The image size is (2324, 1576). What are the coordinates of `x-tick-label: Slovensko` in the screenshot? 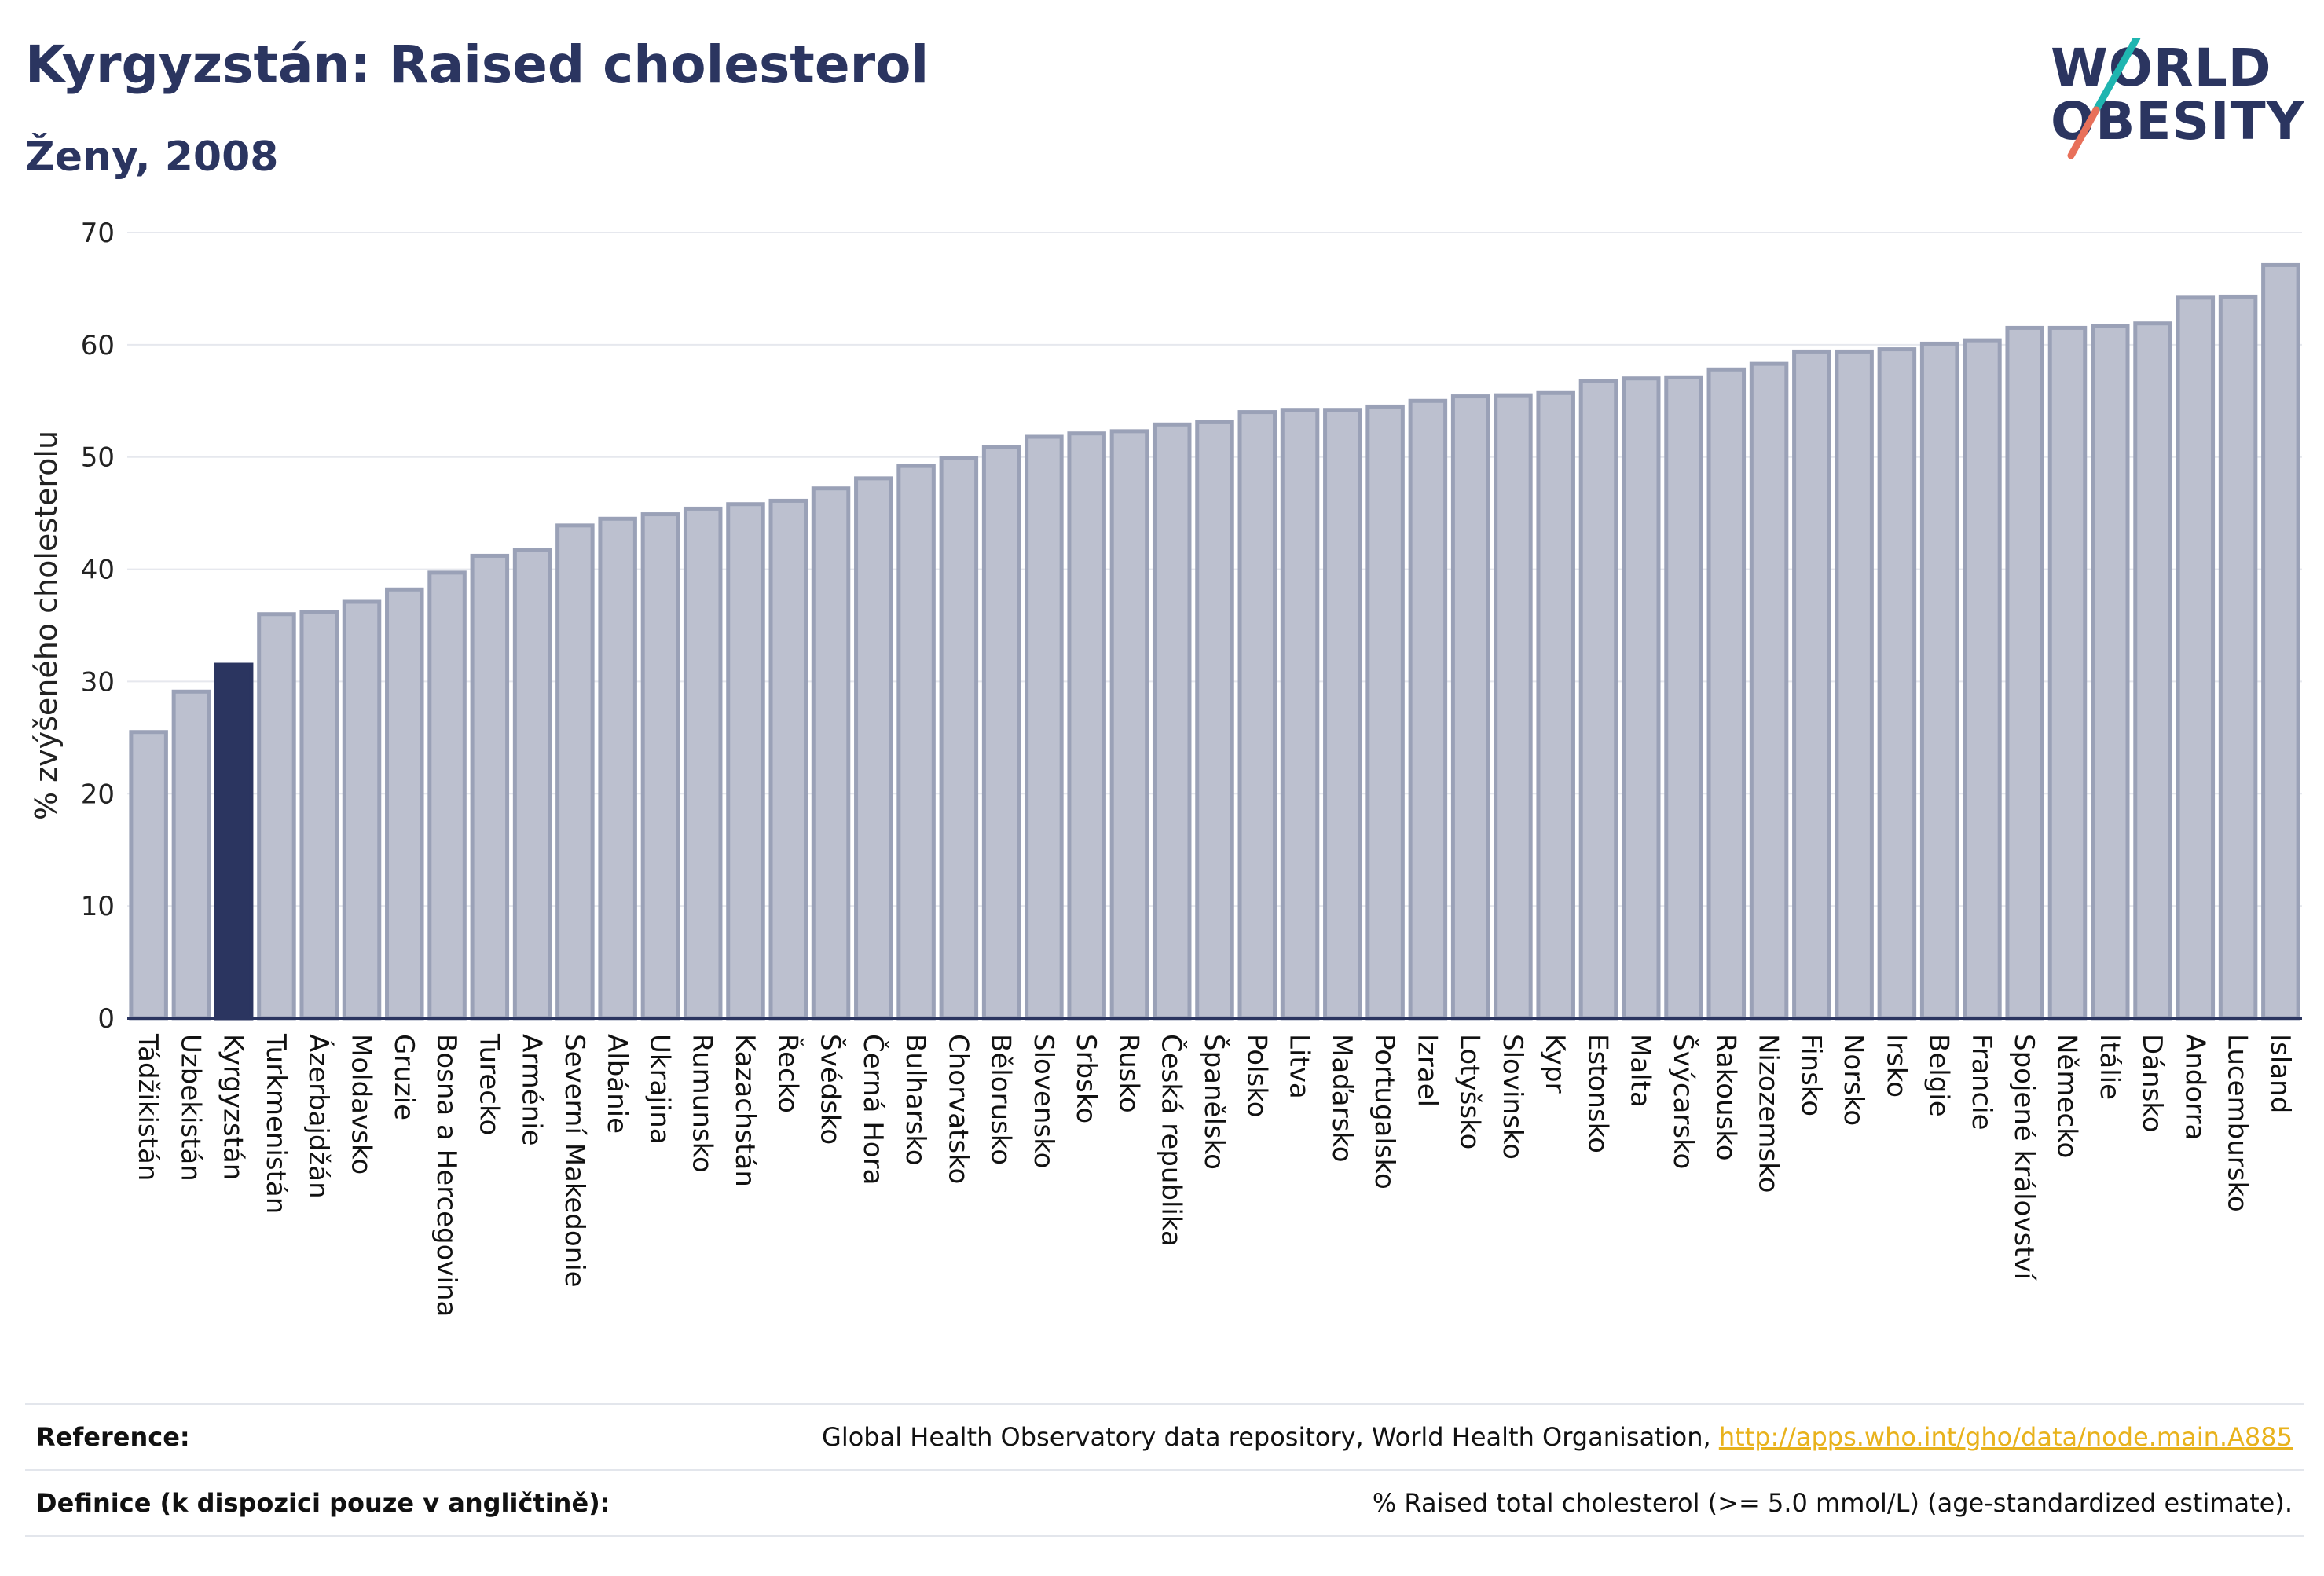 It's located at (1043, 1101).